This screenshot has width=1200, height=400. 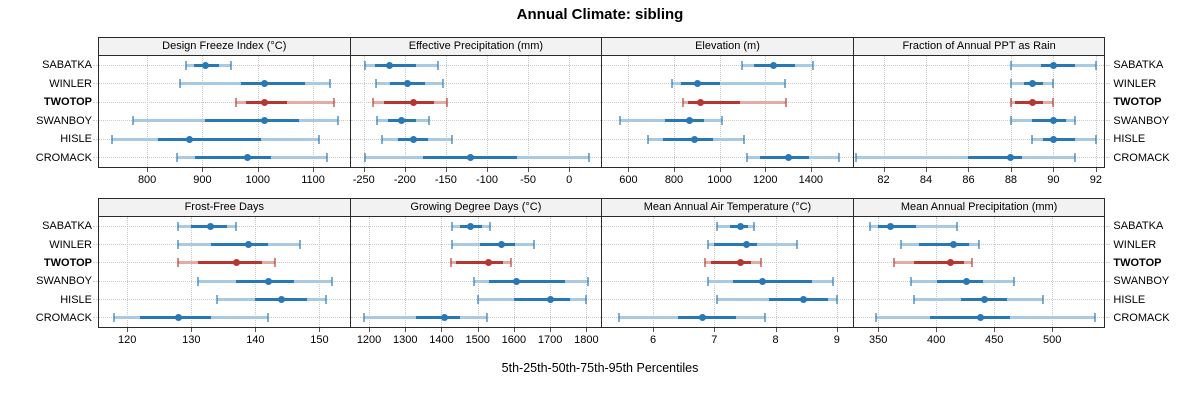 I want to click on axis-tick-label: 6, so click(x=653, y=340).